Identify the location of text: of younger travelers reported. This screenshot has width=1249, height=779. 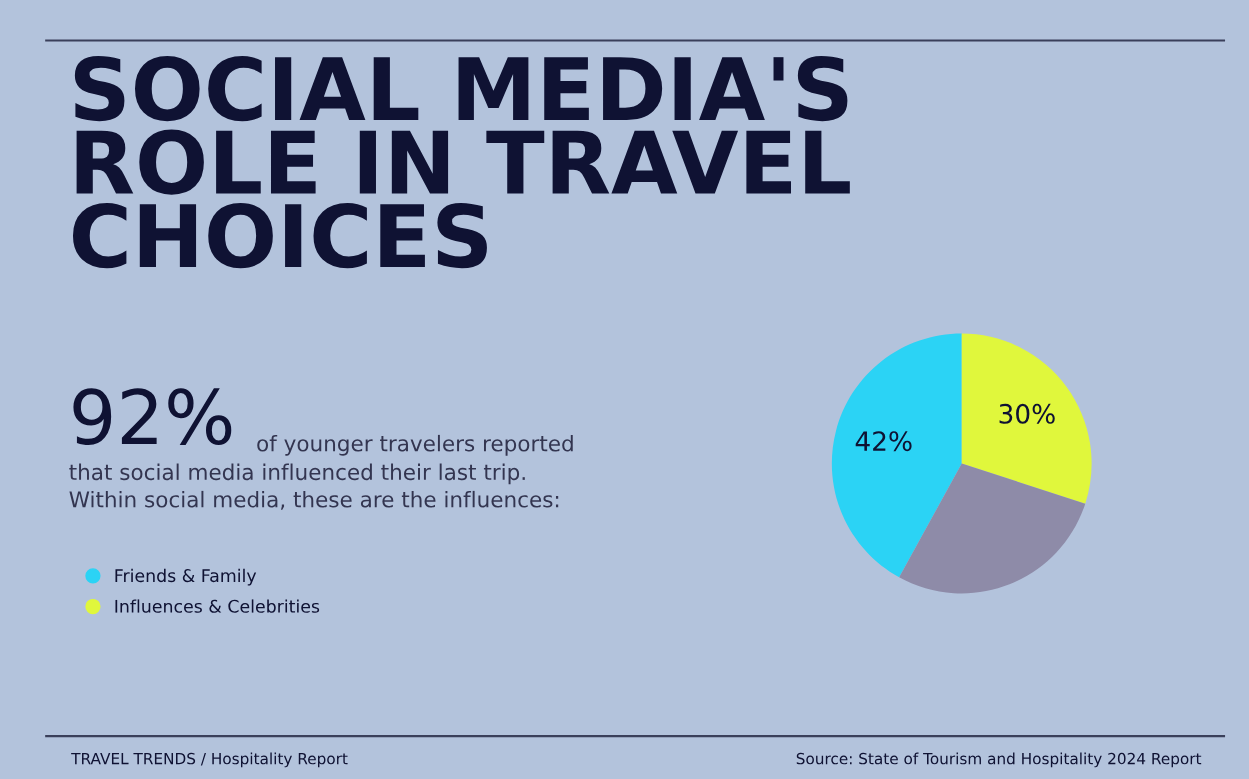
(415, 445).